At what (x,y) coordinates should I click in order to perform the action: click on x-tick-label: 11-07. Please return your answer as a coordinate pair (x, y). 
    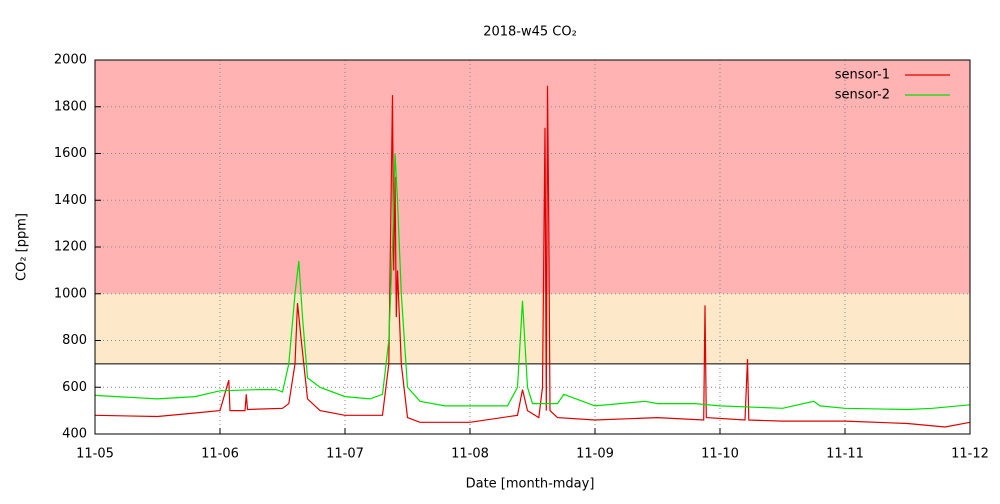
    Looking at the image, I should click on (345, 454).